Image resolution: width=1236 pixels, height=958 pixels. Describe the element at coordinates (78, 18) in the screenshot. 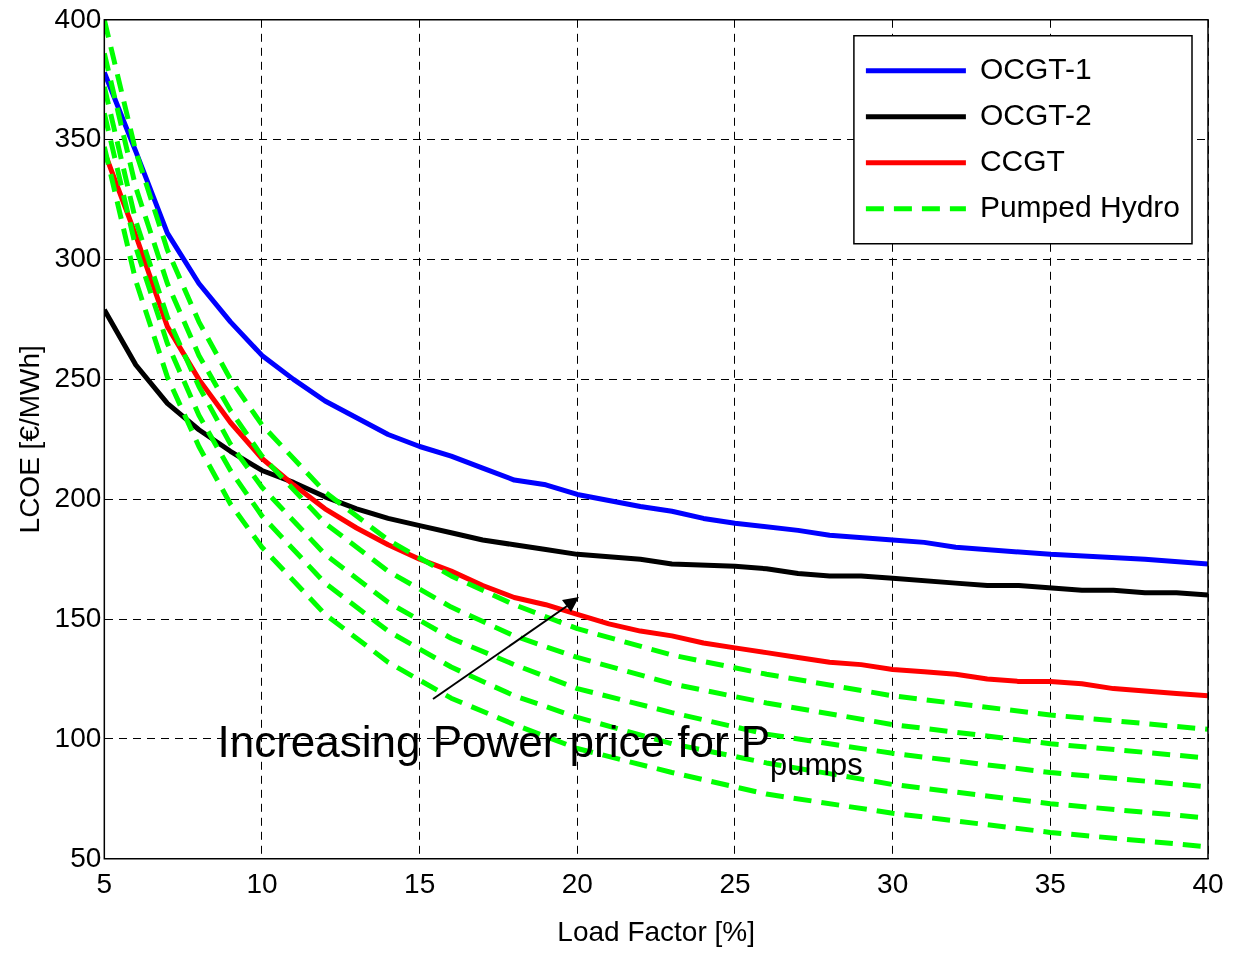

I see `y-tick-label: 400` at that location.